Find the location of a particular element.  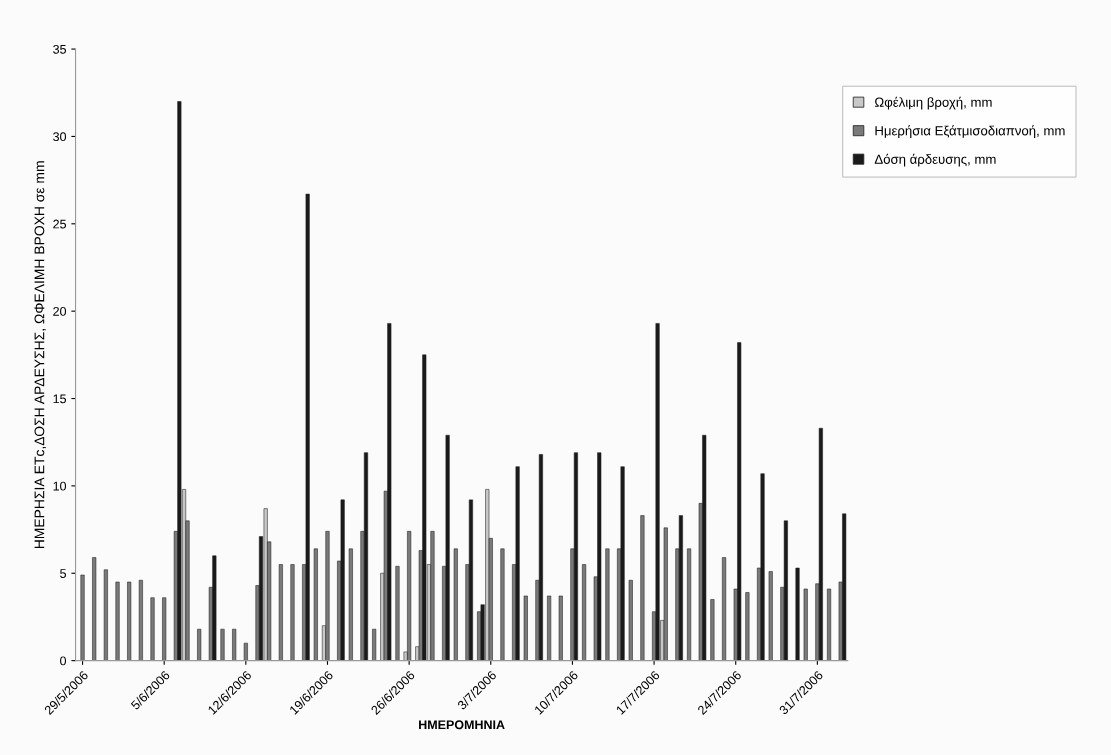

y-tick-label: 10 is located at coordinates (60, 486).